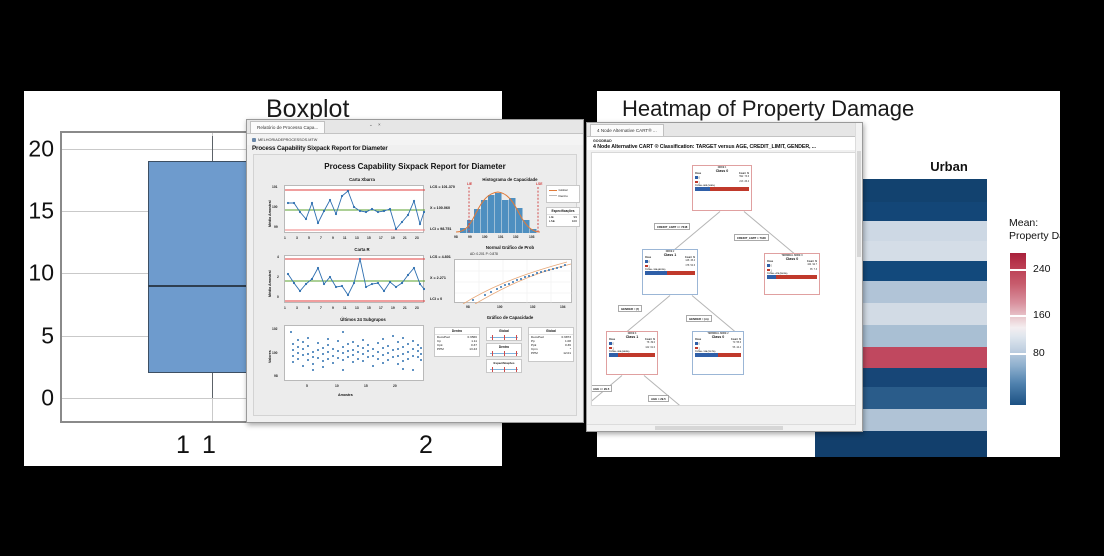 The height and width of the screenshot is (556, 1104). Describe the element at coordinates (563, 211) in the screenshot. I see `spec-box-title: Especificações` at that location.